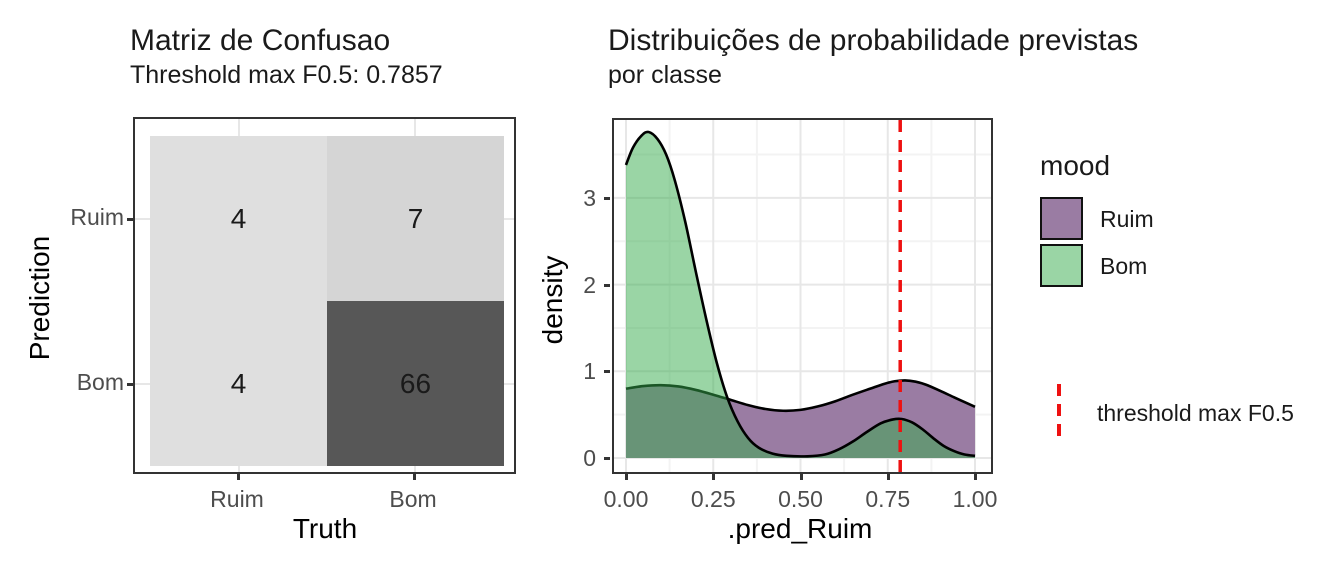  What do you see at coordinates (713, 499) in the screenshot?
I see `density-xtick-label: 0.25` at bounding box center [713, 499].